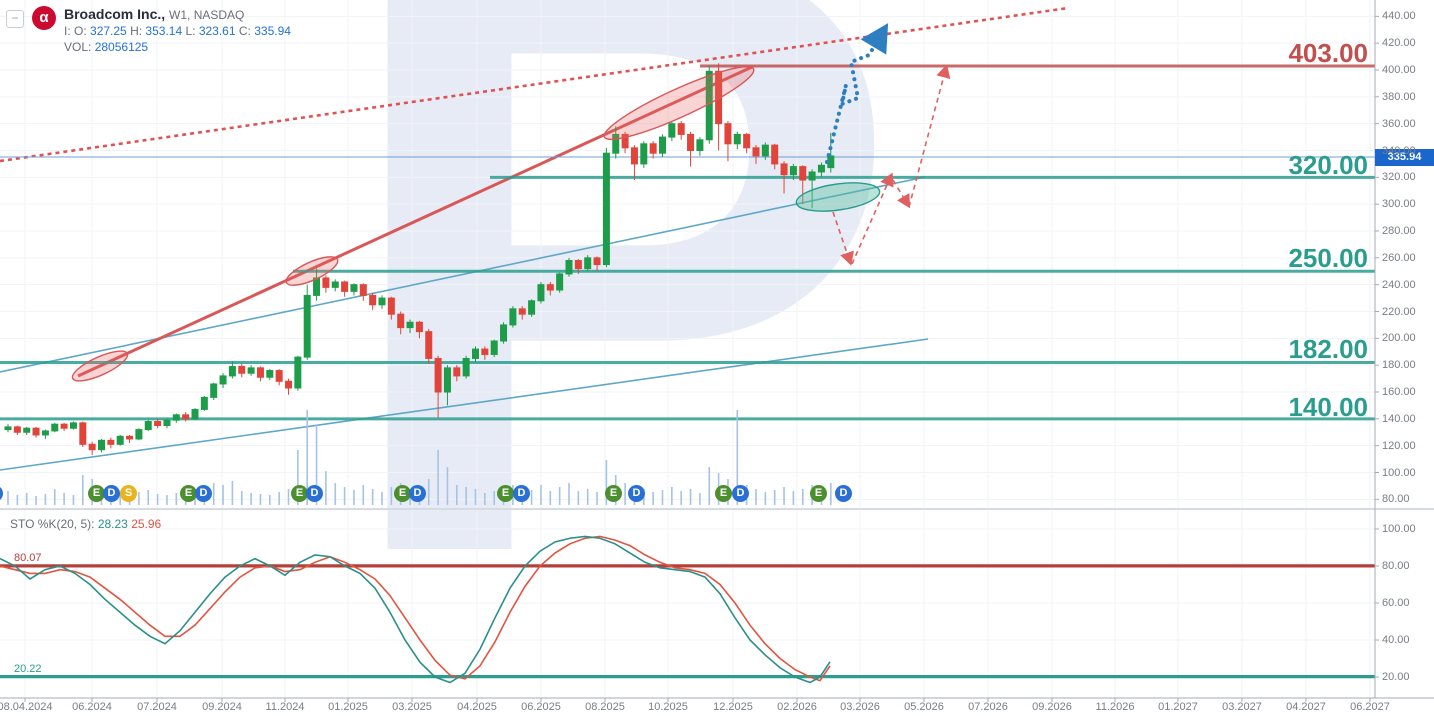 Image resolution: width=1434 pixels, height=716 pixels. I want to click on teal-highlight-ellipse, so click(838, 196).